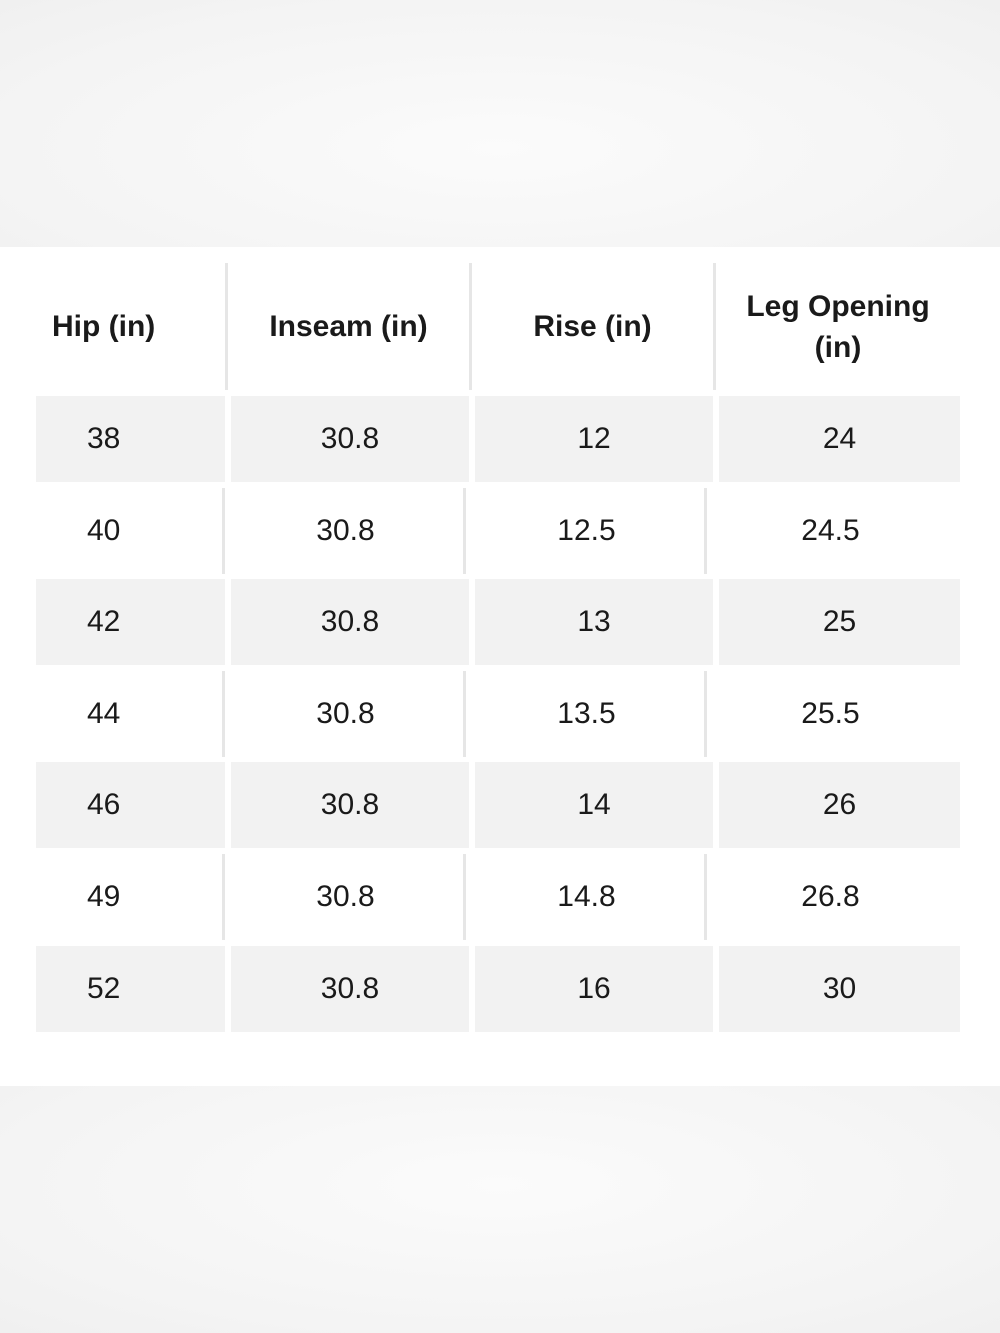 The image size is (1000, 1333). What do you see at coordinates (839, 439) in the screenshot?
I see `cell-leg-opening: 24` at bounding box center [839, 439].